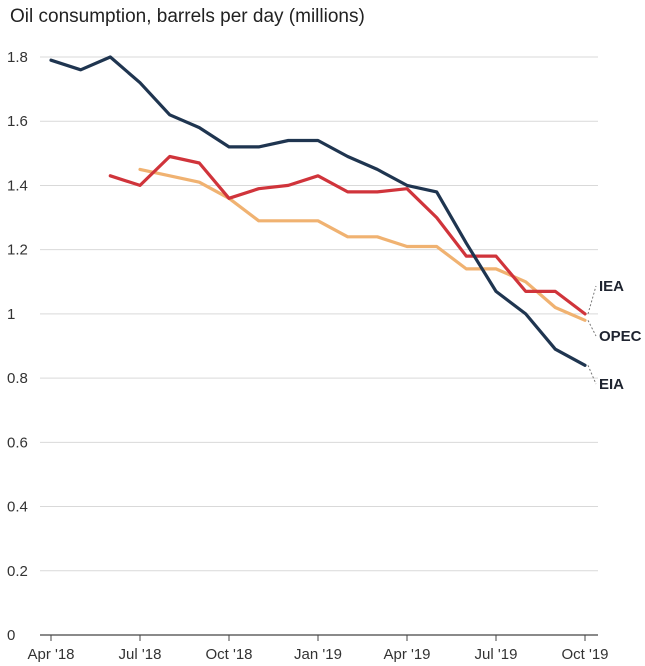 The height and width of the screenshot is (666, 645). I want to click on y-tick-label: 1.2, so click(17, 250).